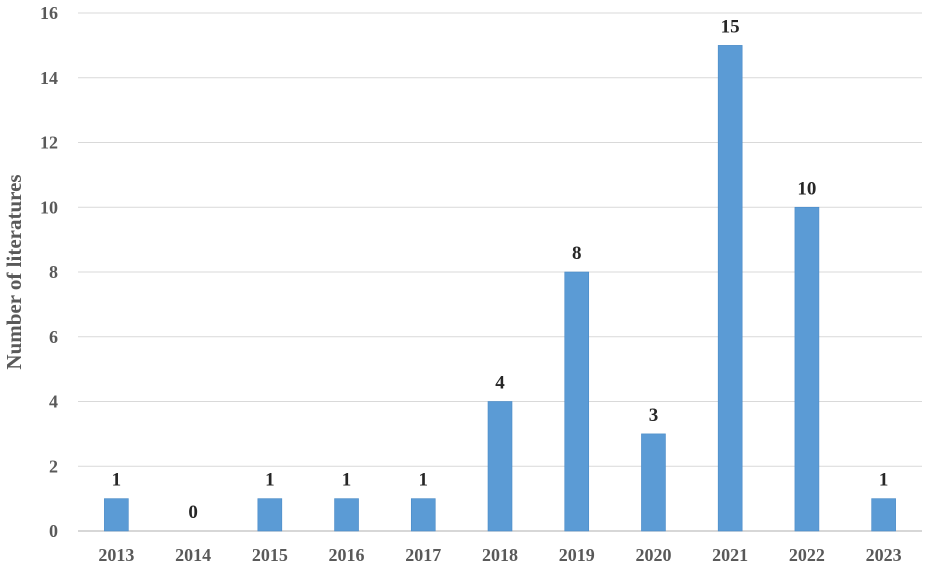 The image size is (935, 569). I want to click on data-label: 15, so click(730, 26).